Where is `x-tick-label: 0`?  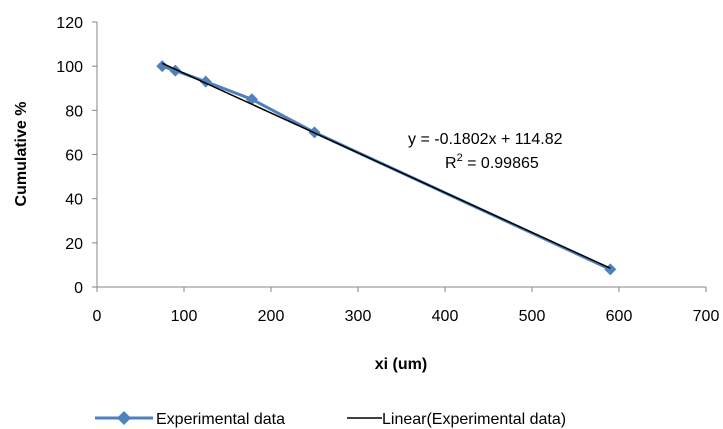
x-tick-label: 0 is located at coordinates (97, 316).